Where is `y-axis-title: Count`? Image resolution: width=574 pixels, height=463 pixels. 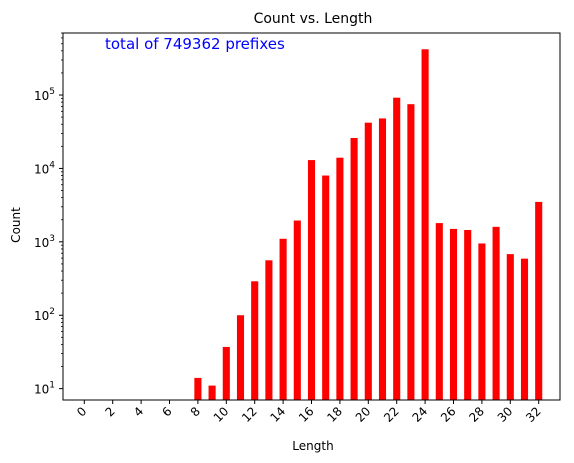
y-axis-title: Count is located at coordinates (16, 225).